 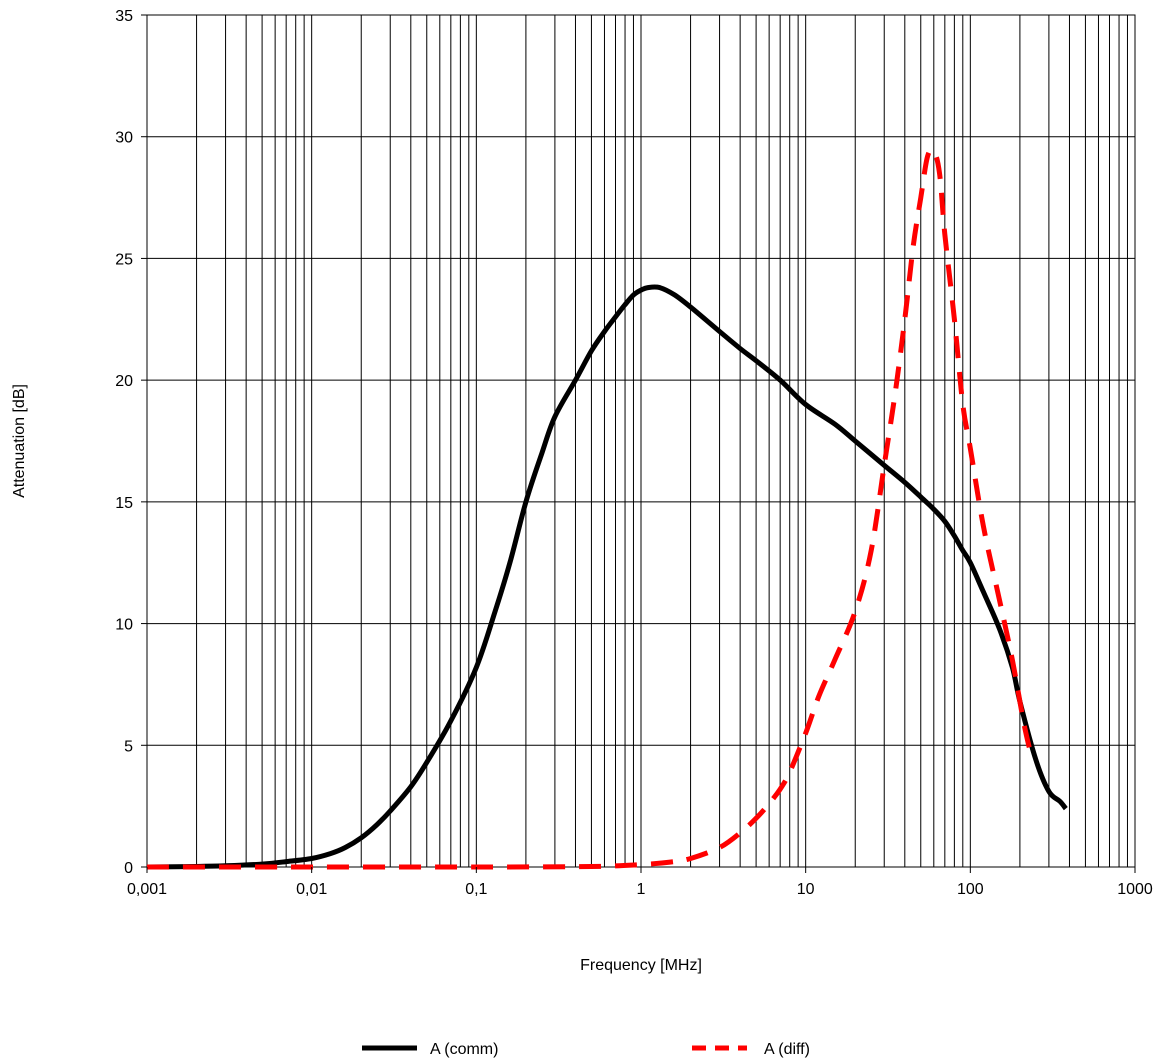 I want to click on y-tick-label: 20, so click(x=124, y=381).